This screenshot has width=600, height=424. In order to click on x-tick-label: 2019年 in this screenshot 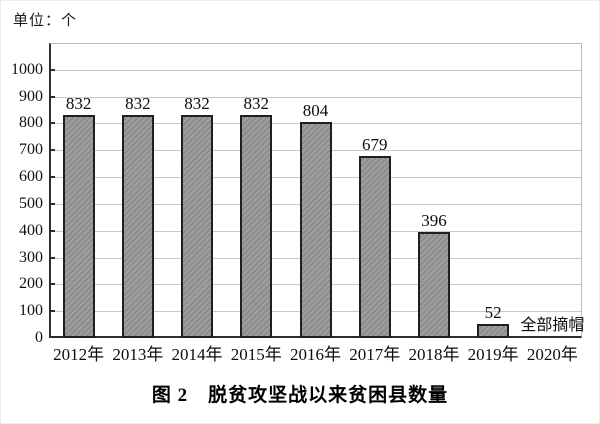, I will do `click(493, 354)`.